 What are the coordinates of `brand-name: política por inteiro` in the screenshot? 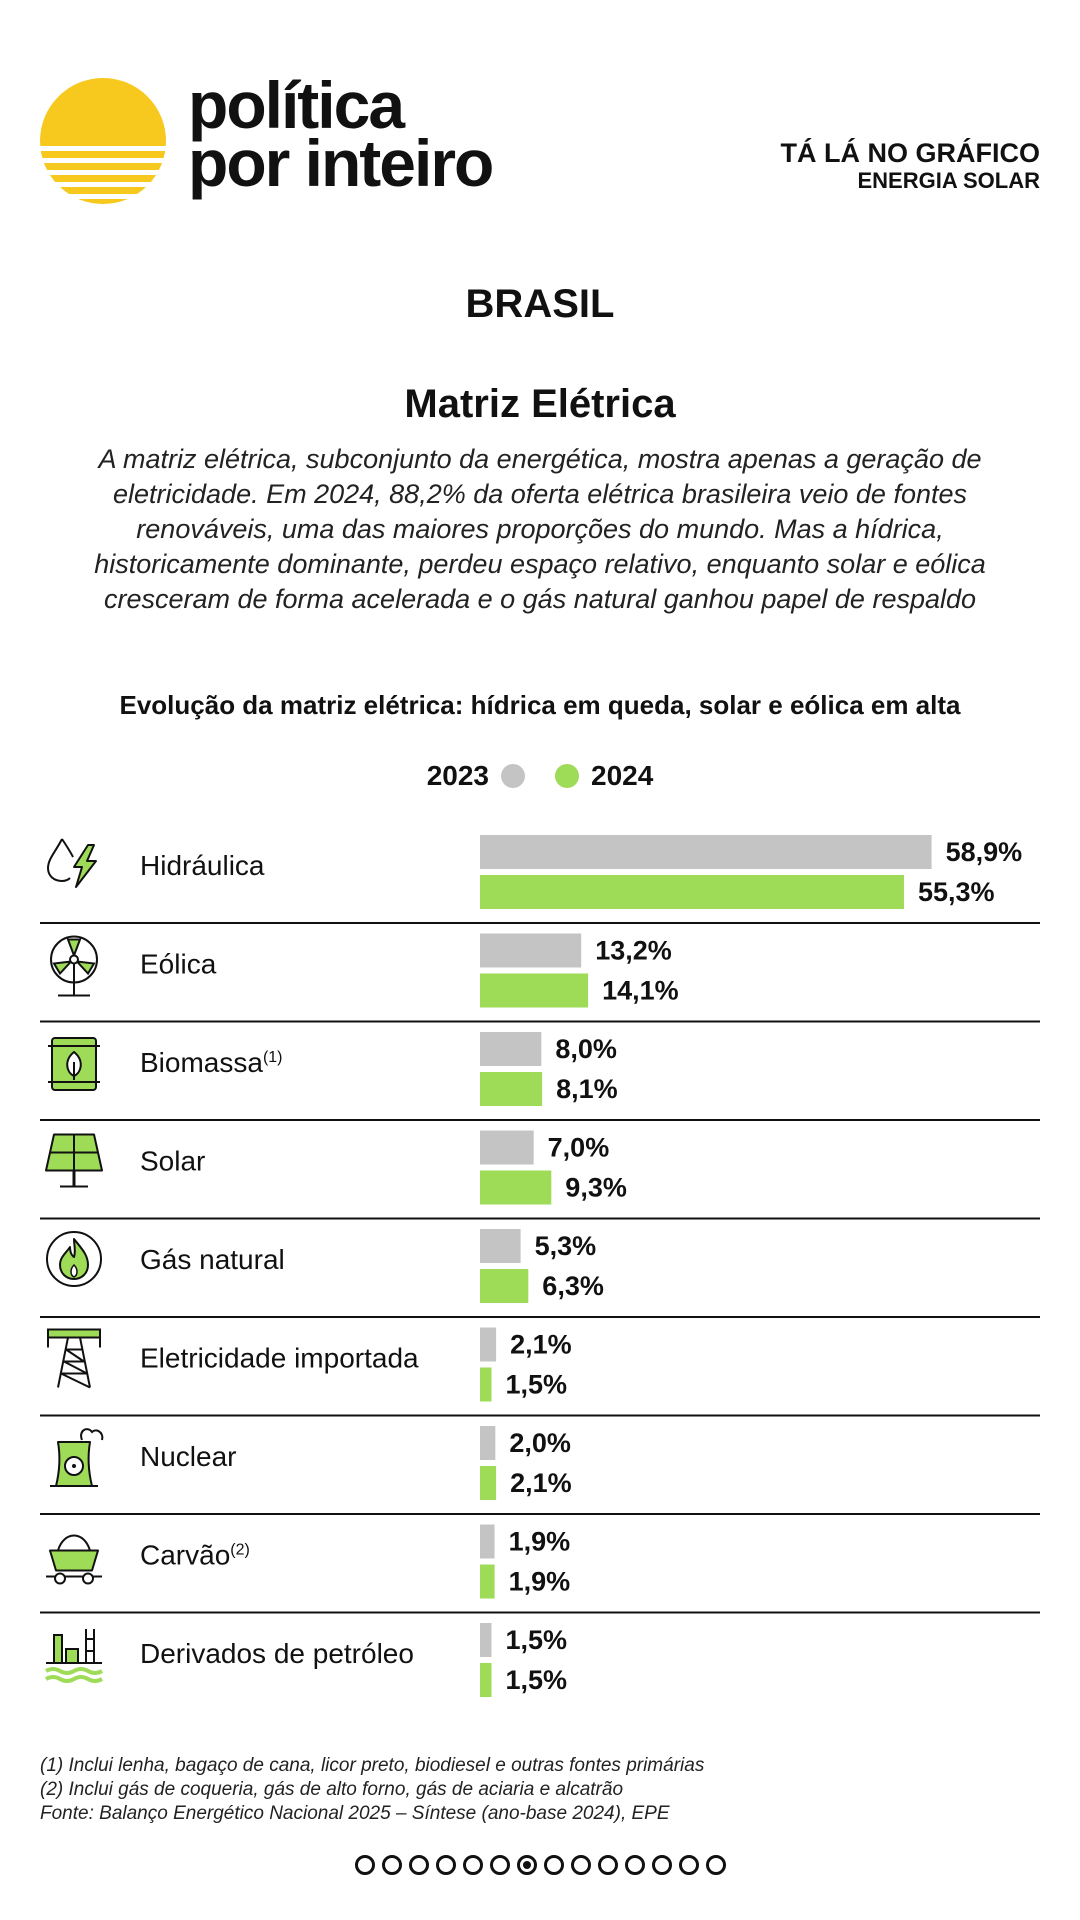 It's located at (341, 134).